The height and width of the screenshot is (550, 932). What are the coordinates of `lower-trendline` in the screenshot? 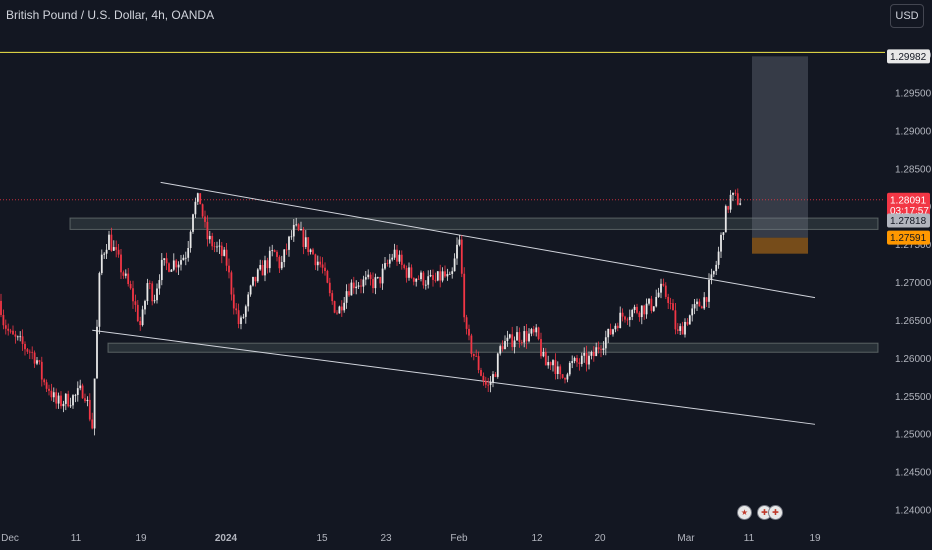 It's located at (454, 377).